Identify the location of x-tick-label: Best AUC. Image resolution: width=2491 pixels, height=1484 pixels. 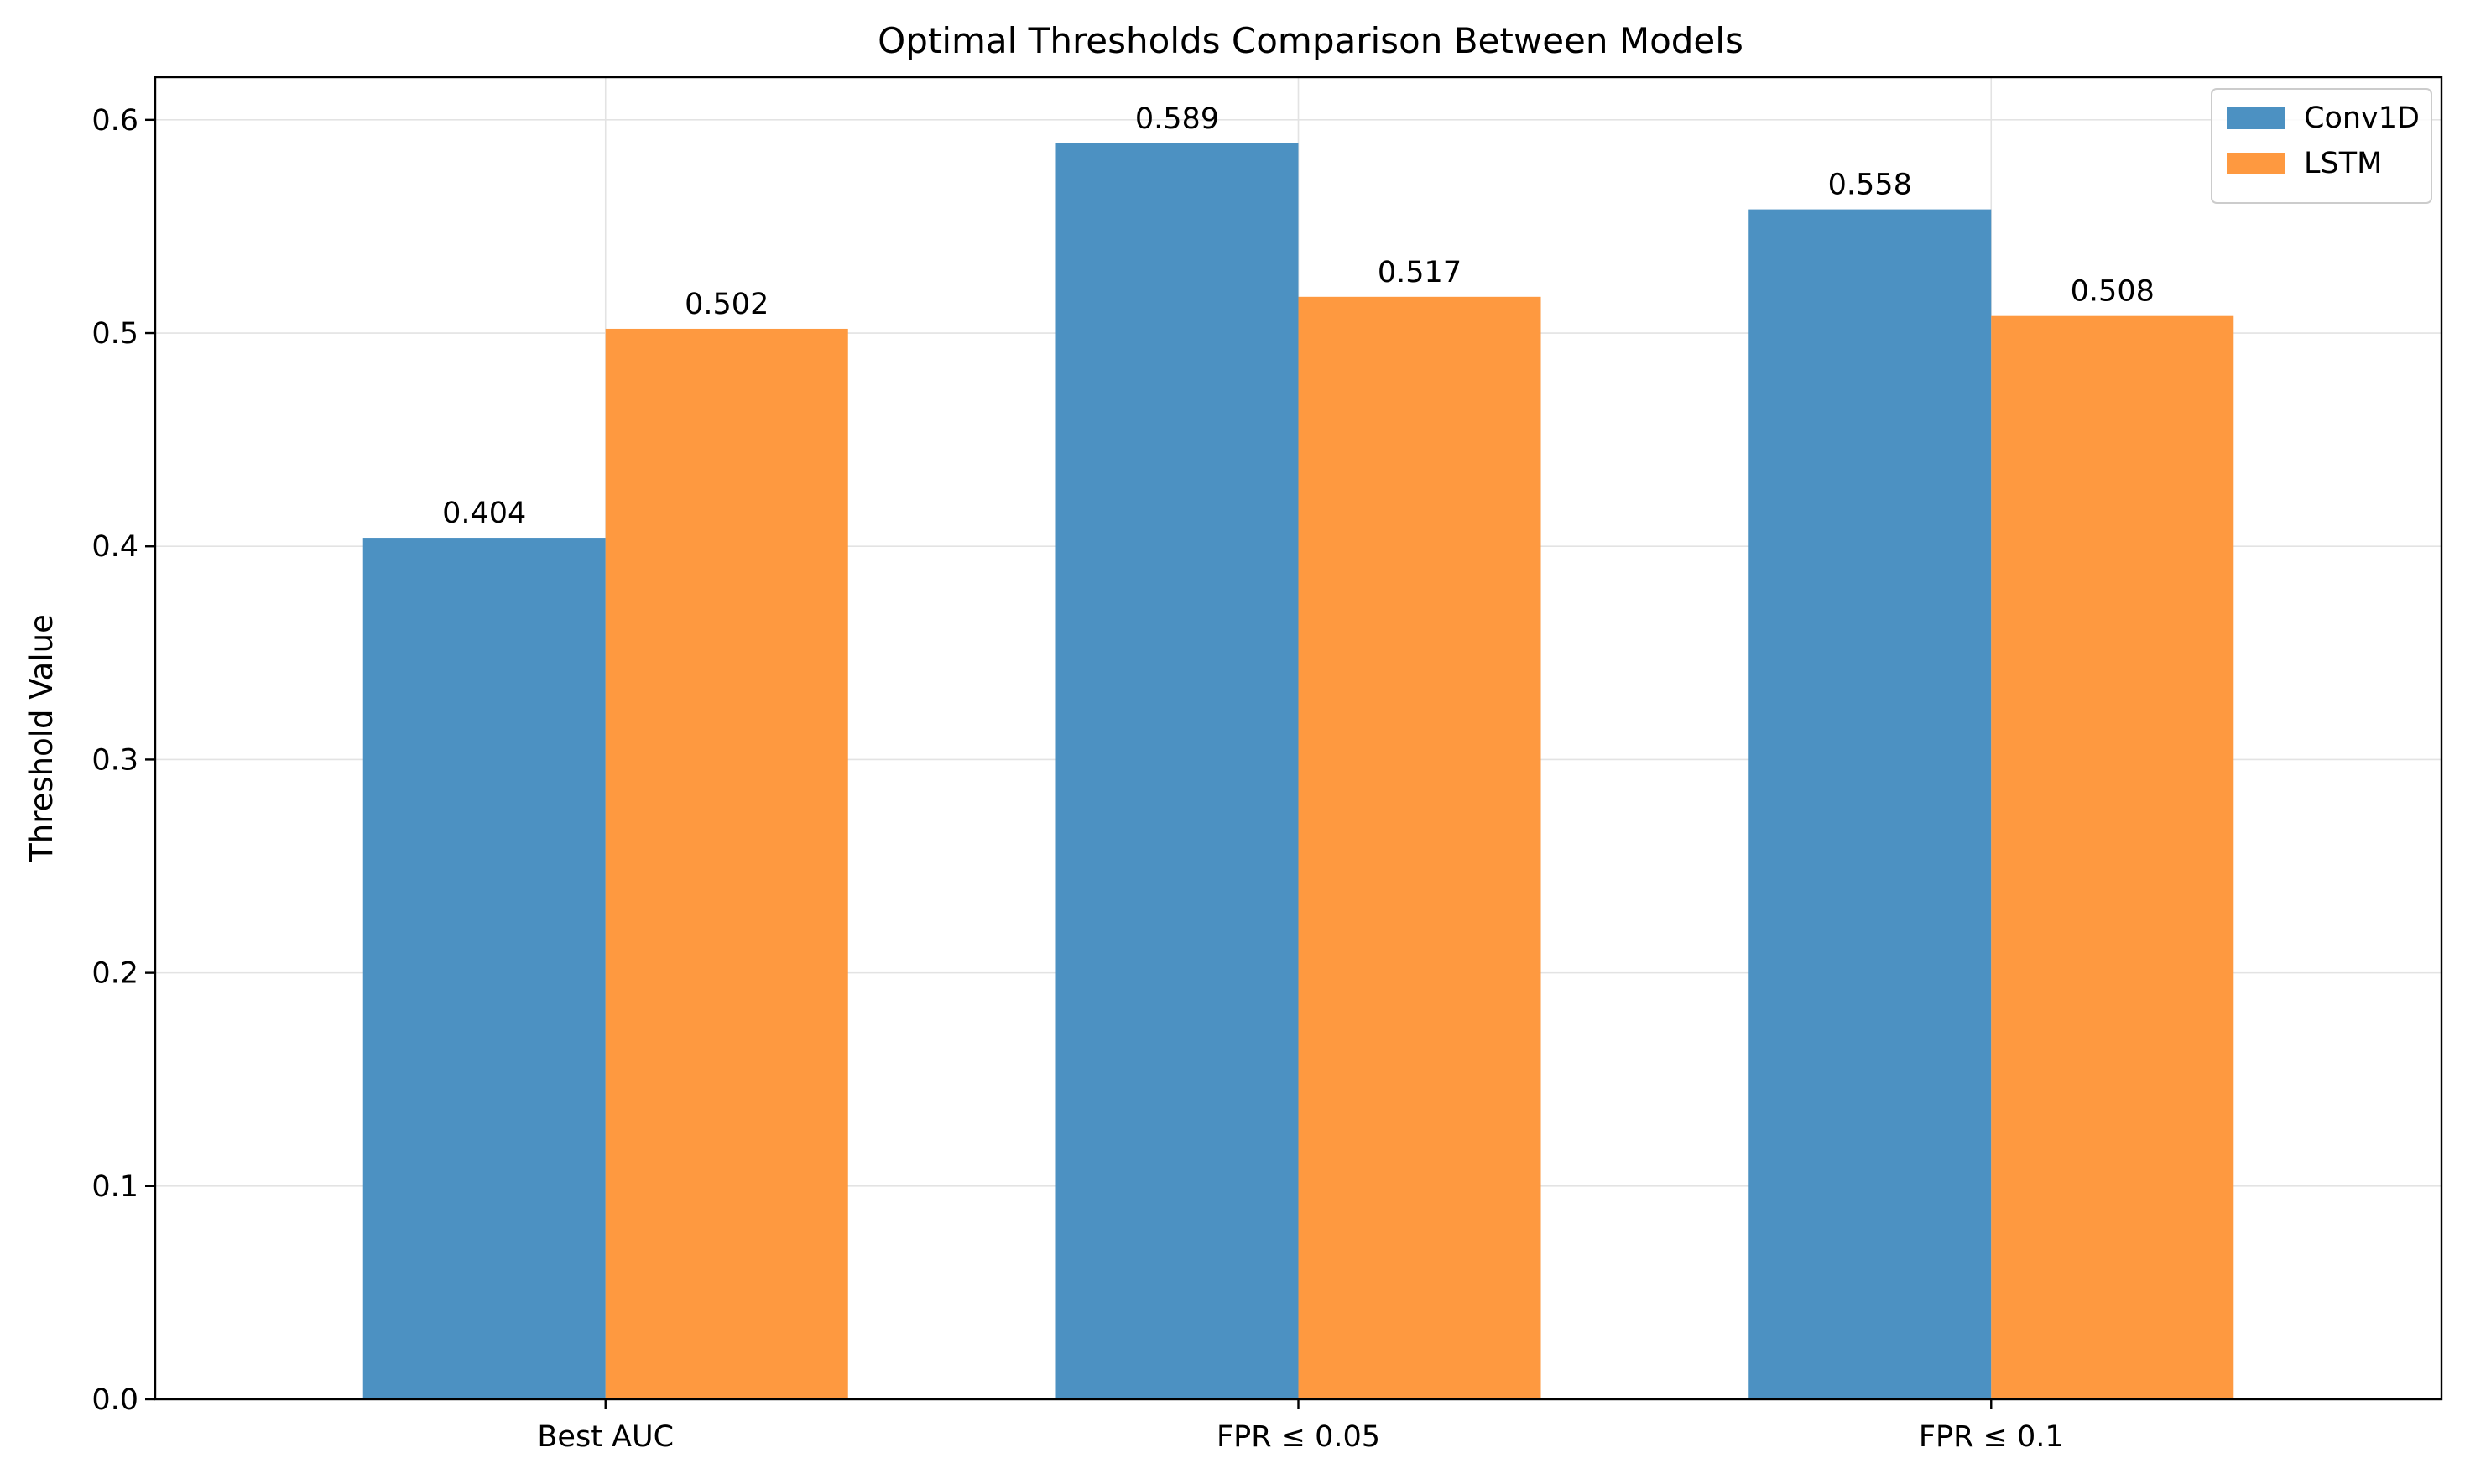
(605, 1437).